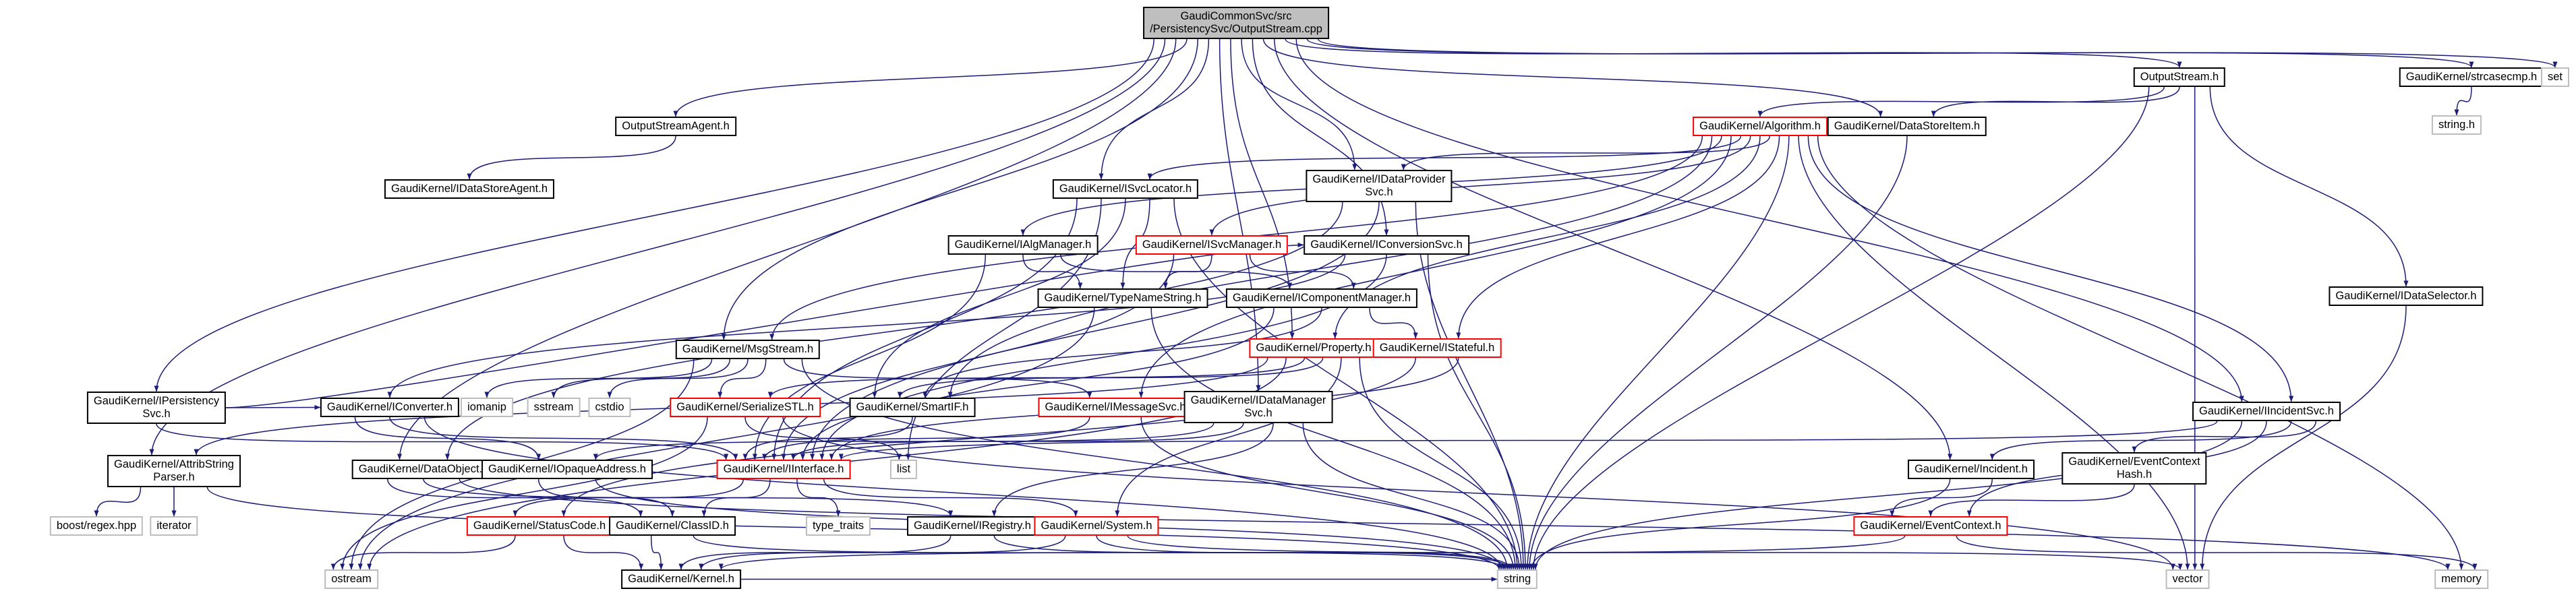  I want to click on graph-node-eventcontext-h: GaudiKernel/EventContext.h, so click(1931, 526).